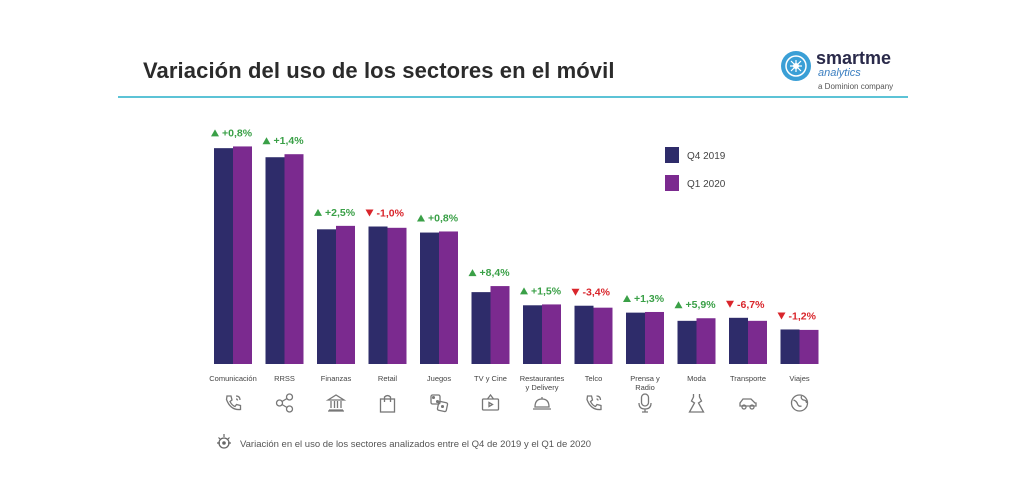  Describe the element at coordinates (645, 378) in the screenshot. I see `tick-label: Prensa y` at that location.